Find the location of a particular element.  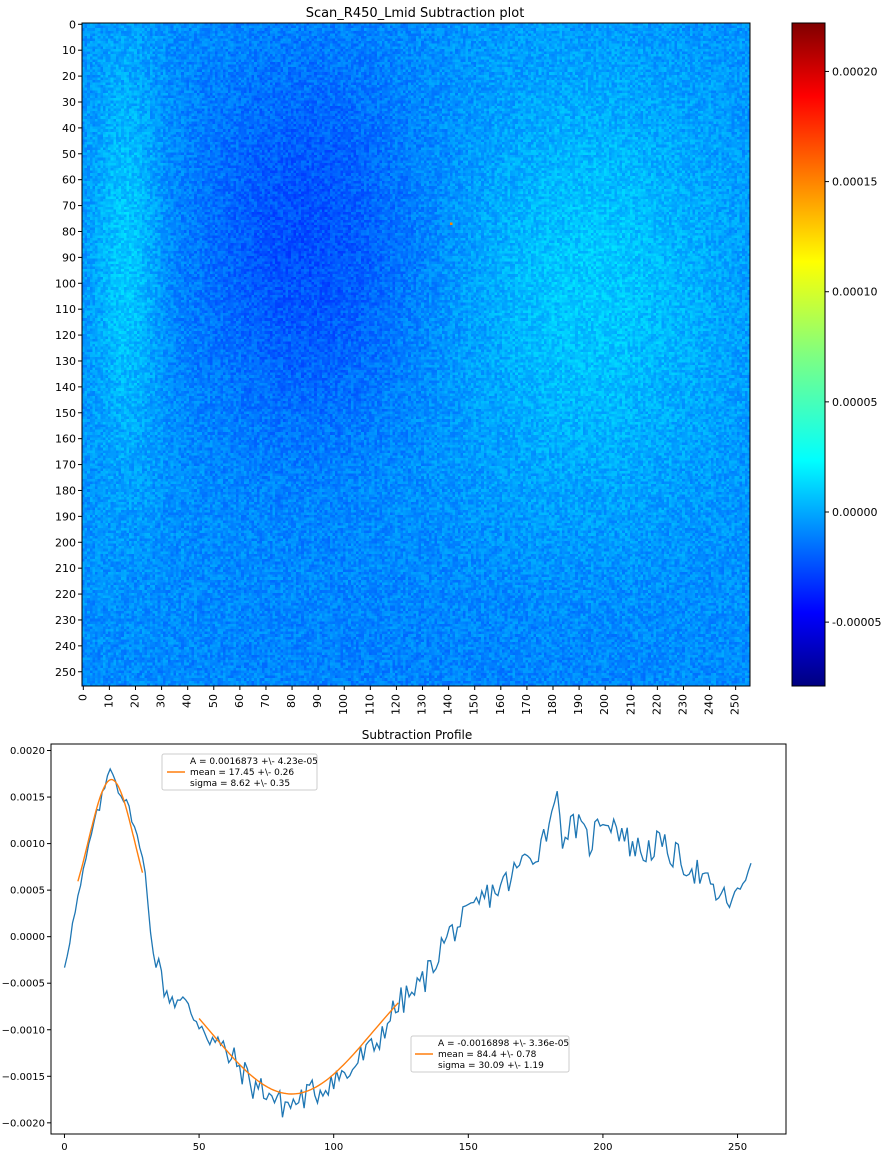

heatmap-y-tick-label: 230 is located at coordinates (65, 620).